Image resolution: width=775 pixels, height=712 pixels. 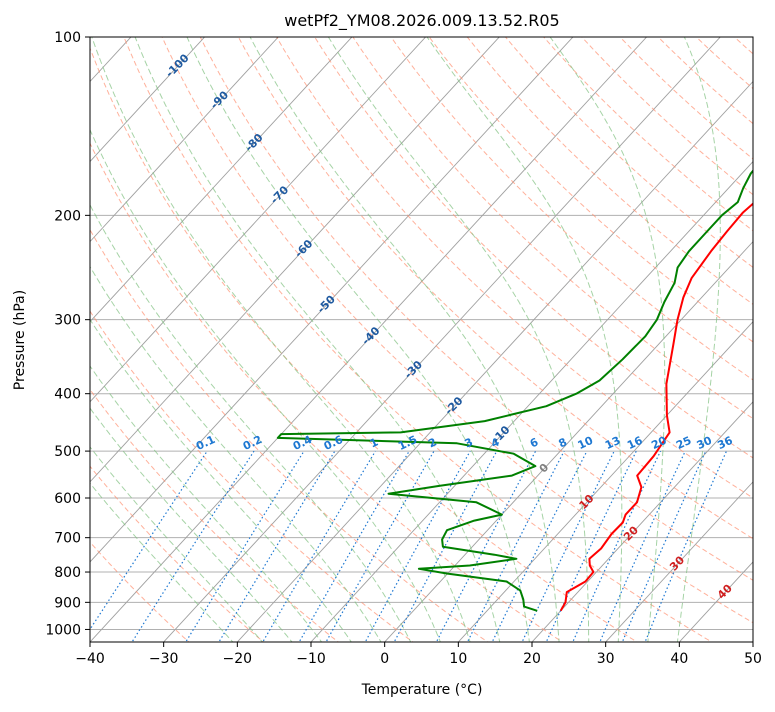 I want to click on y-tick-label: 300, so click(x=67, y=321).